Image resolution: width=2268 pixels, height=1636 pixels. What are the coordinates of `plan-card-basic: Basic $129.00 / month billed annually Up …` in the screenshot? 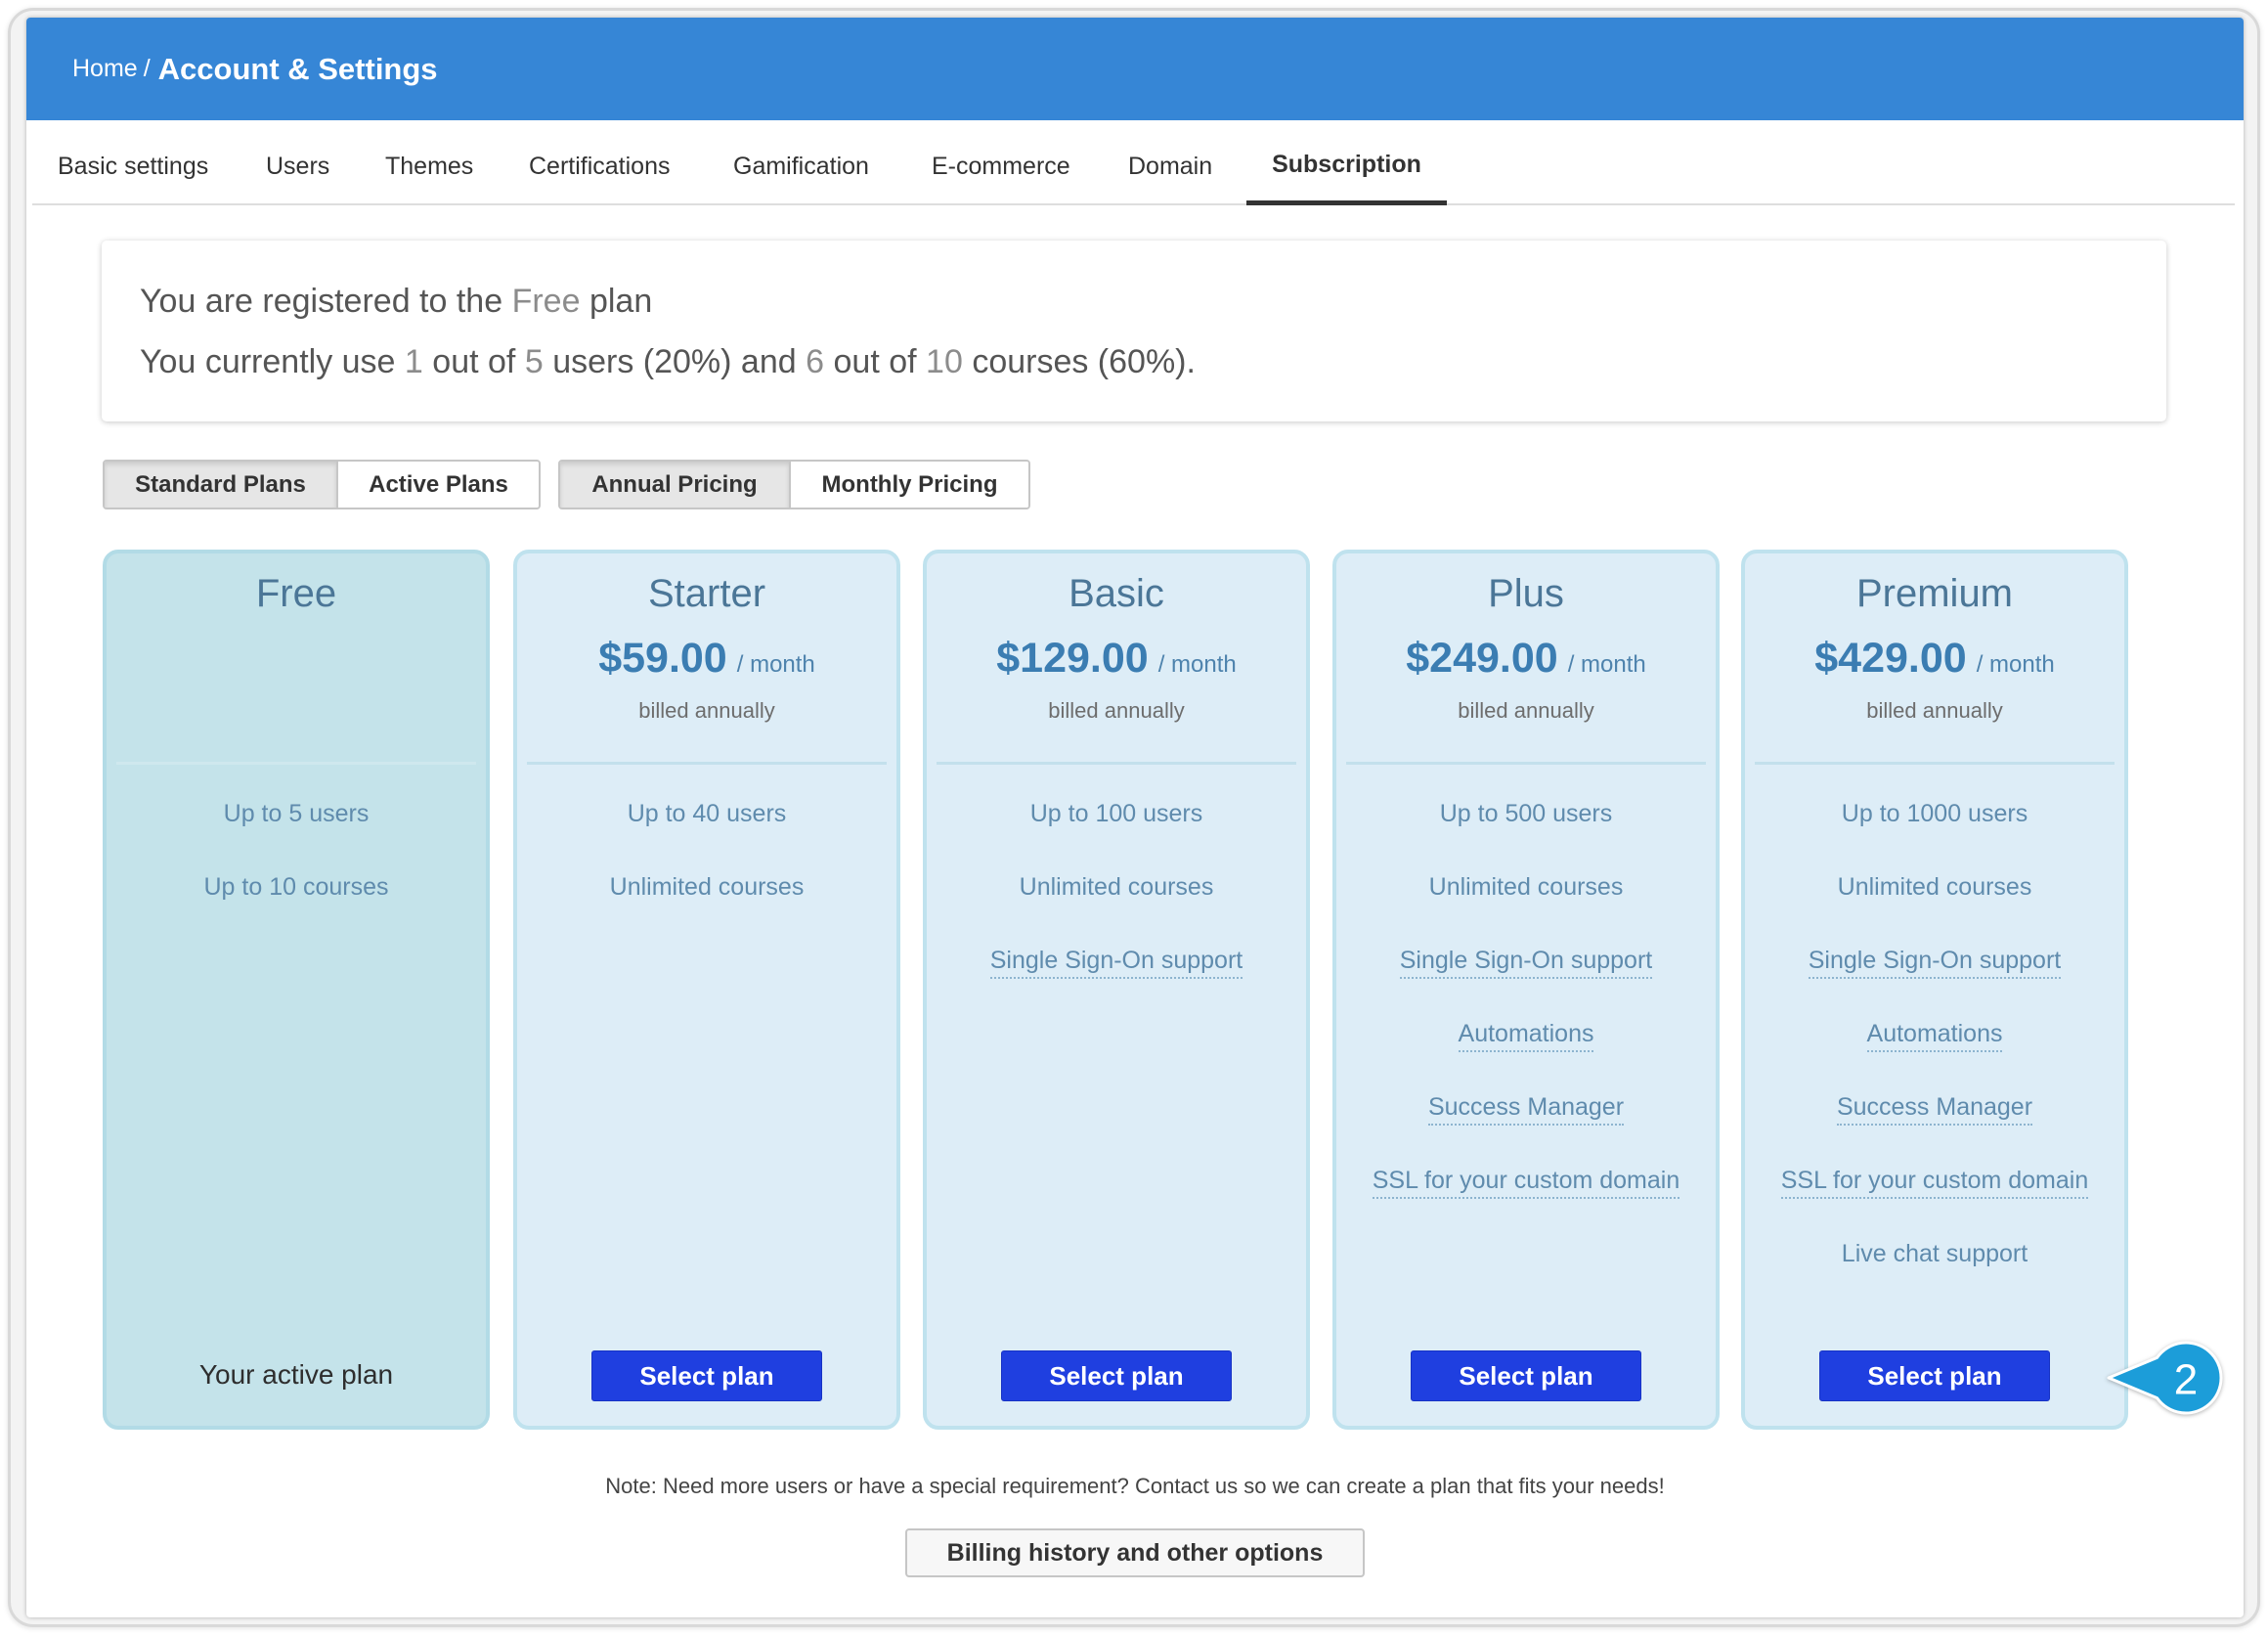 It's located at (1116, 990).